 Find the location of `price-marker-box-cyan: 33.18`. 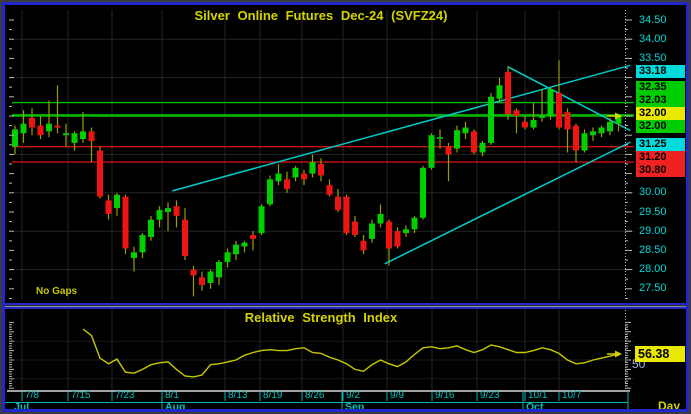

price-marker-box-cyan: 33.18 is located at coordinates (660, 71).